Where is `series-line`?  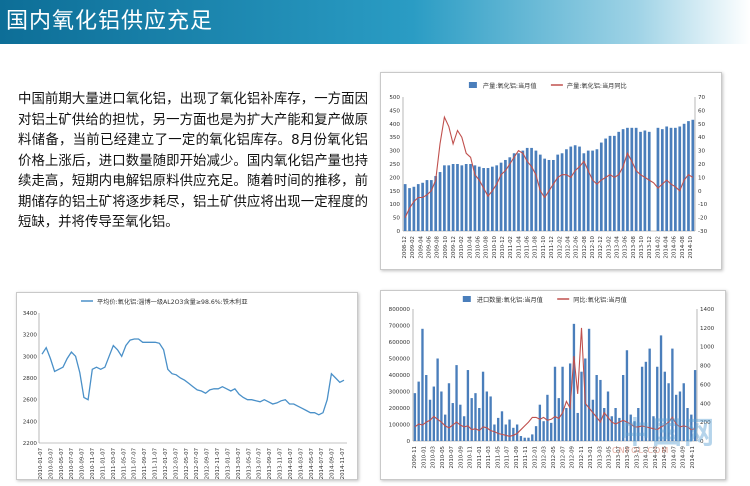
series-line is located at coordinates (555, 382).